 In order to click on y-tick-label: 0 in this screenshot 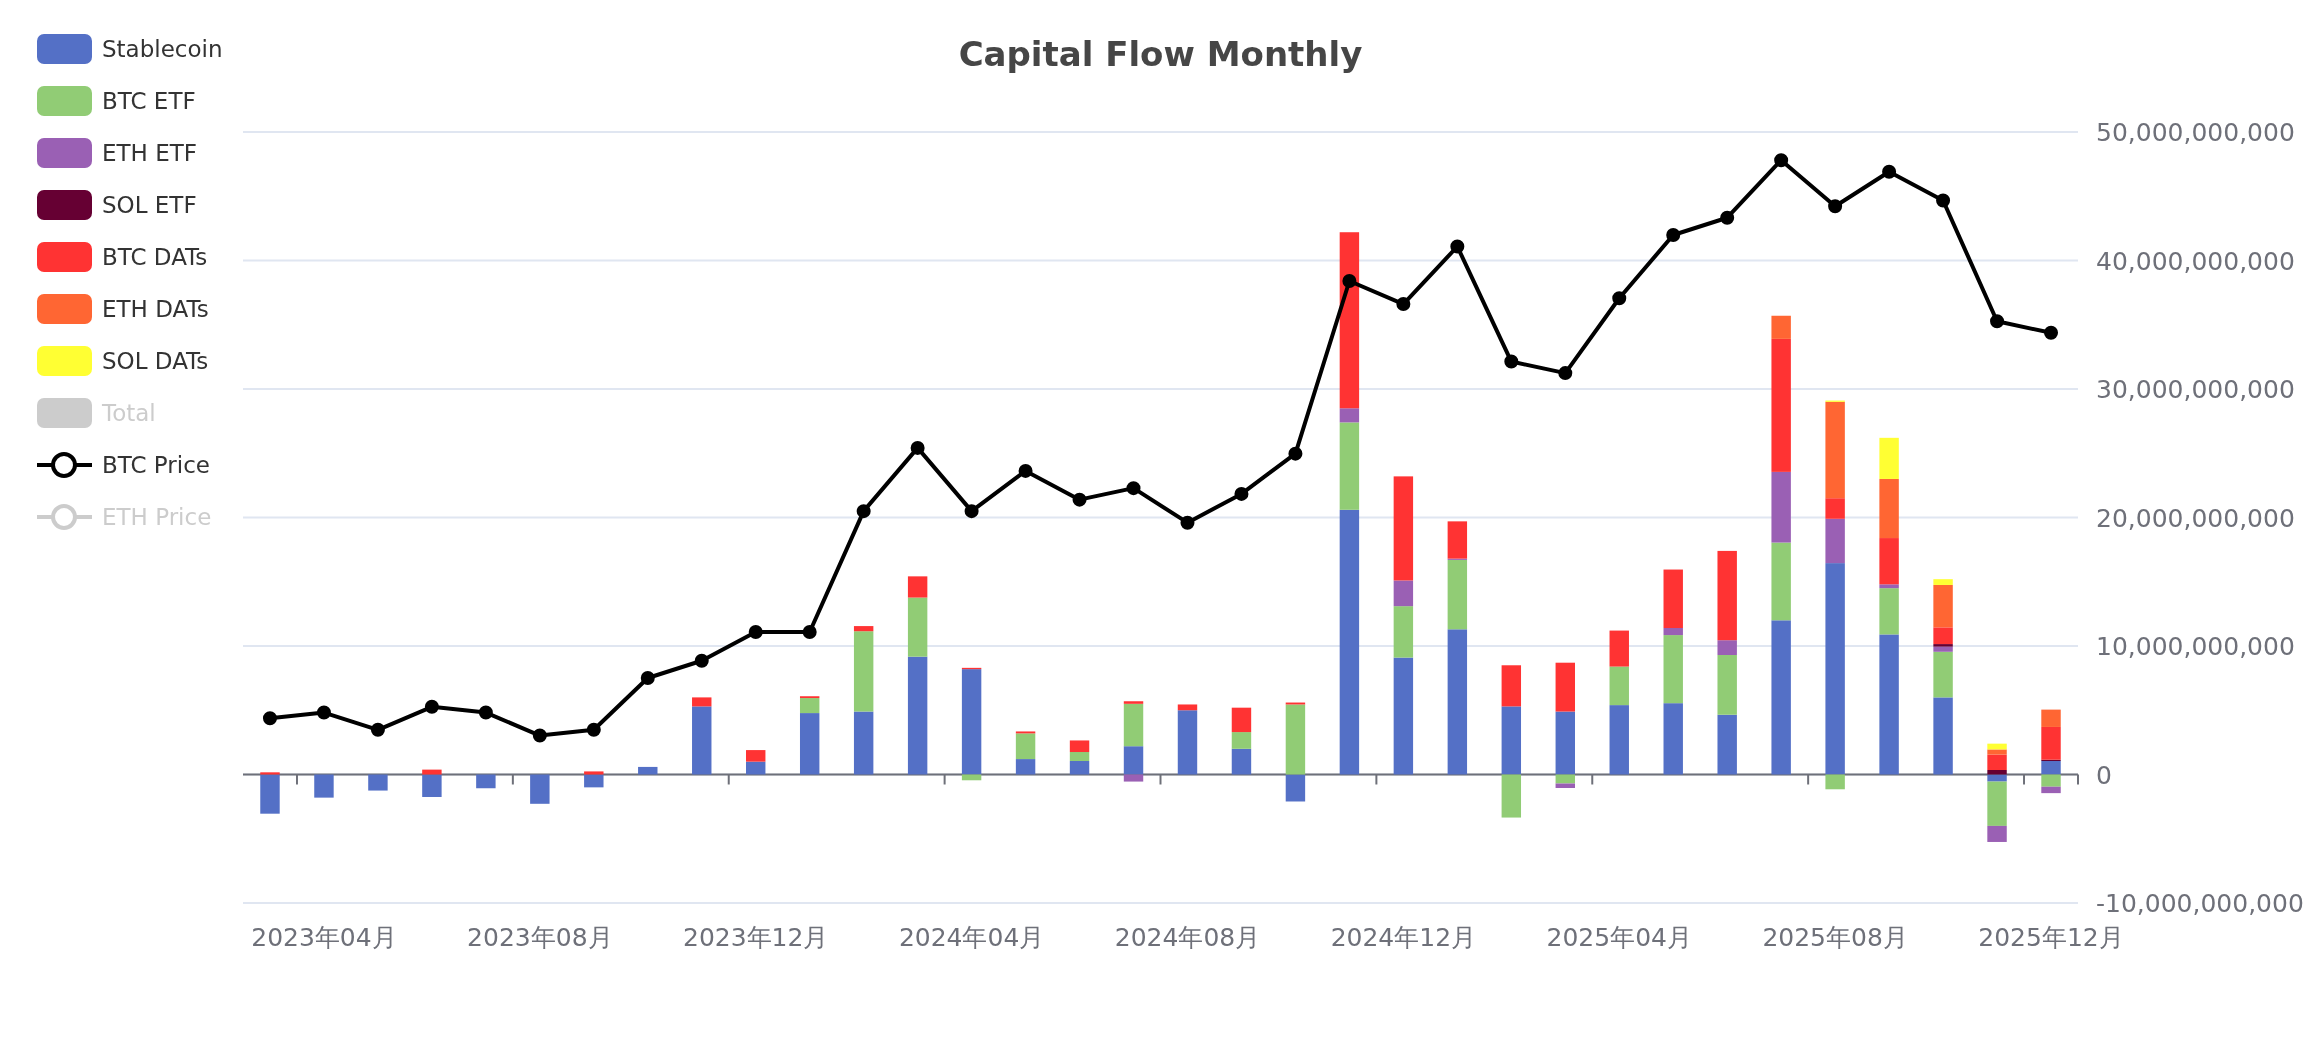, I will do `click(2104, 775)`.